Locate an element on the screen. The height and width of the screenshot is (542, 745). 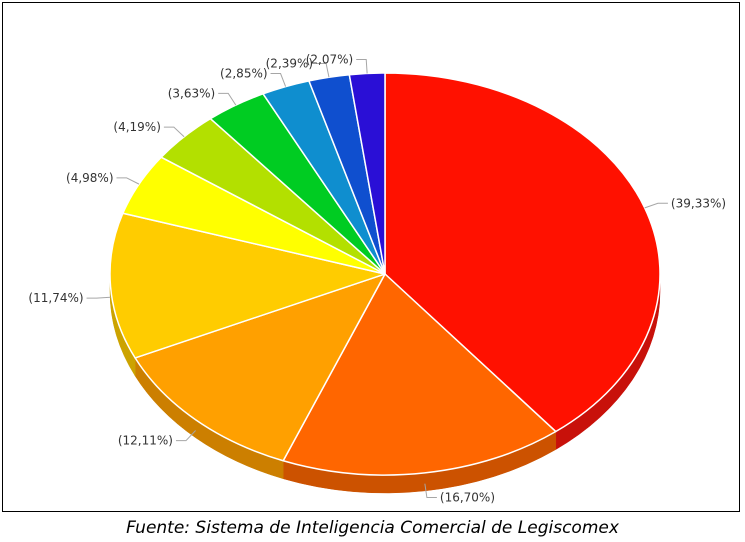
slice-label-5: (4,98%) is located at coordinates (89, 178).